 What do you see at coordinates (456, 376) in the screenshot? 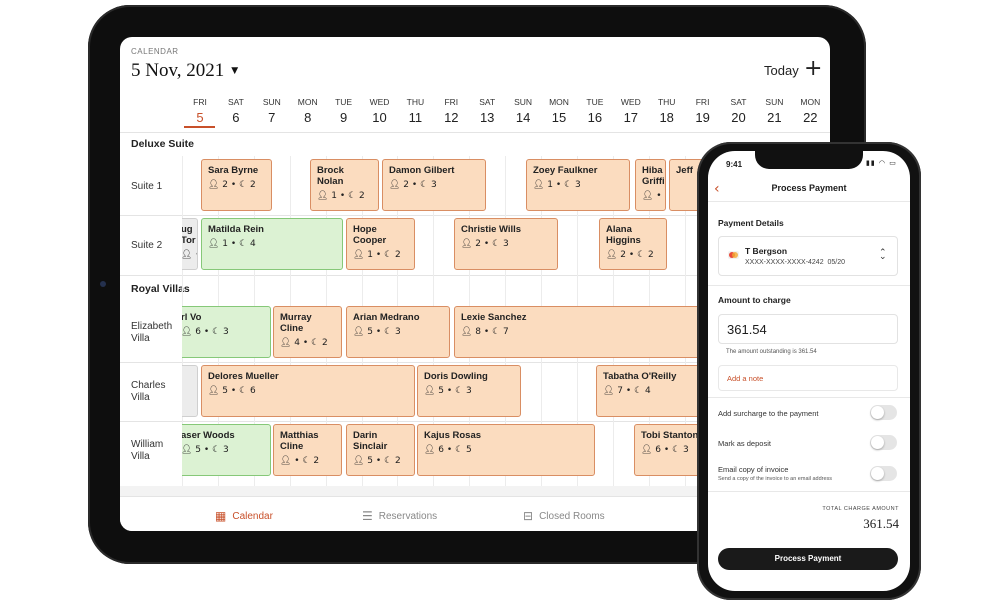
I see `booking-guest-name: Doris Dowling` at bounding box center [456, 376].